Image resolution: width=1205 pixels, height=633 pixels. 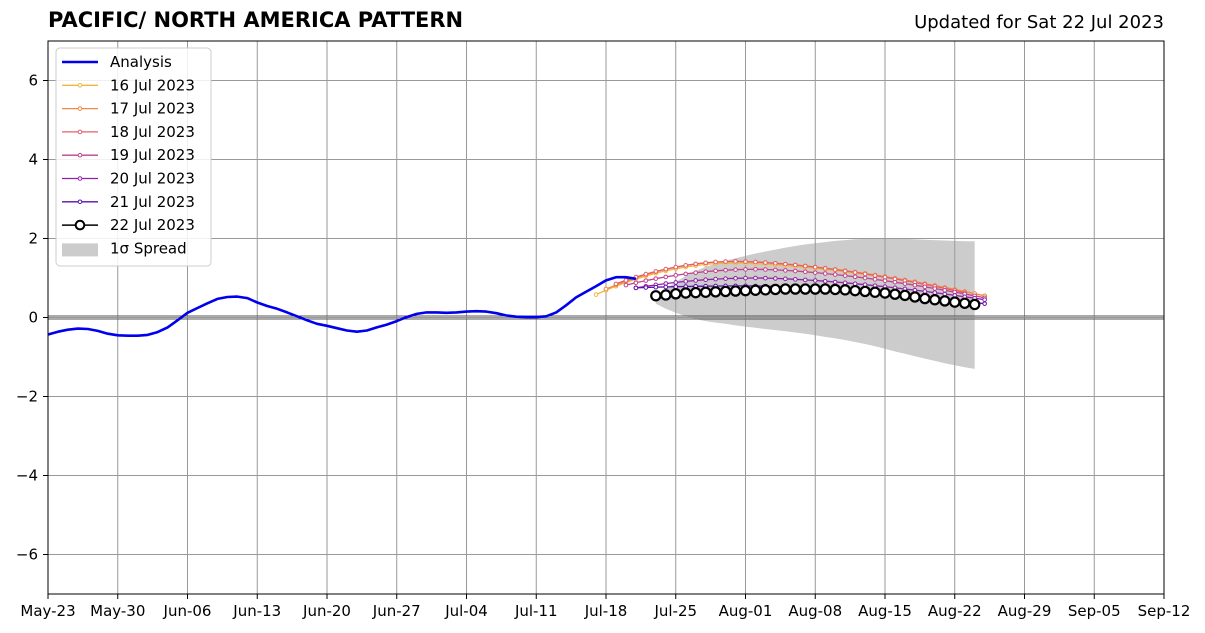 I want to click on y-tick-label: 0, so click(x=33, y=318).